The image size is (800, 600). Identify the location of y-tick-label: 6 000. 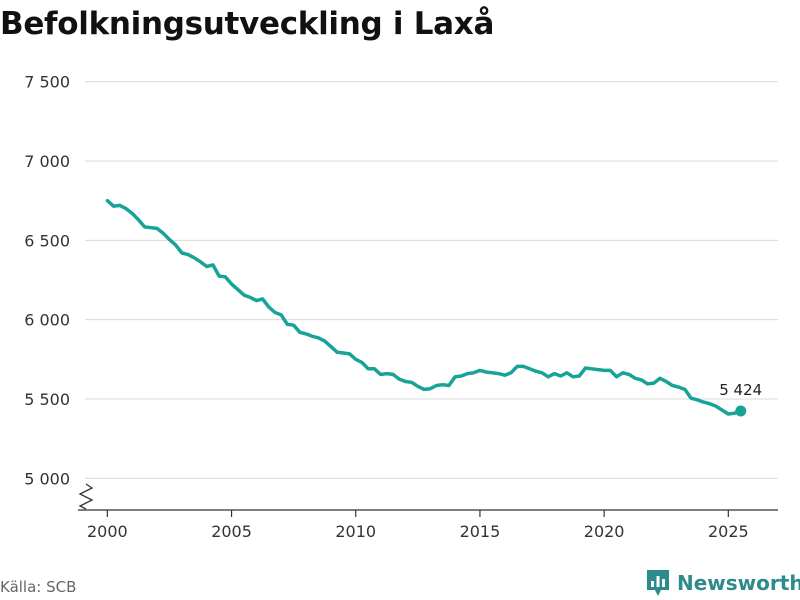
(47, 320).